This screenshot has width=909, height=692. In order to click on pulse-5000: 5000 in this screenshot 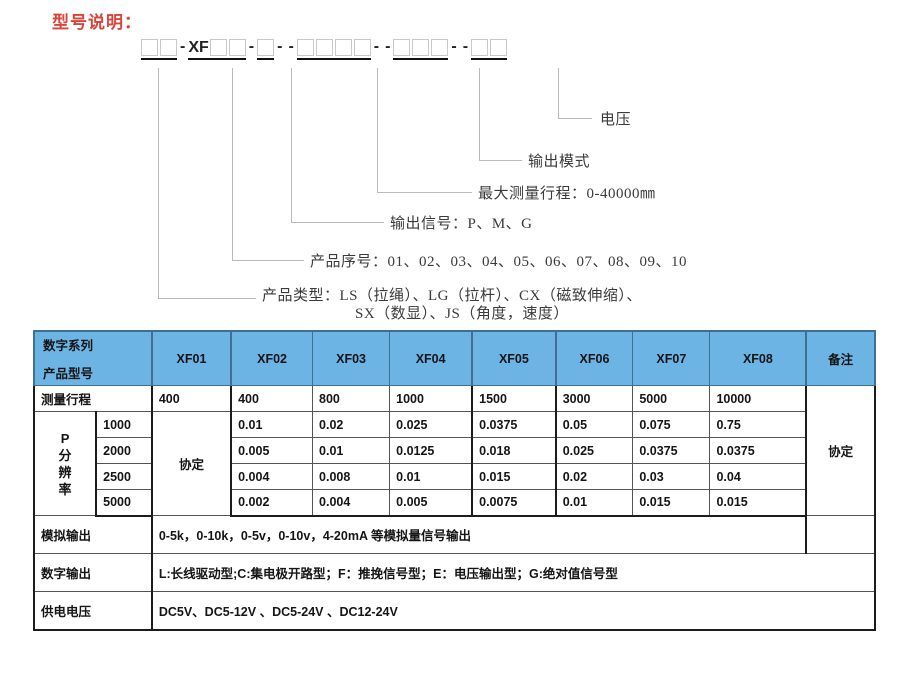, I will do `click(124, 503)`.